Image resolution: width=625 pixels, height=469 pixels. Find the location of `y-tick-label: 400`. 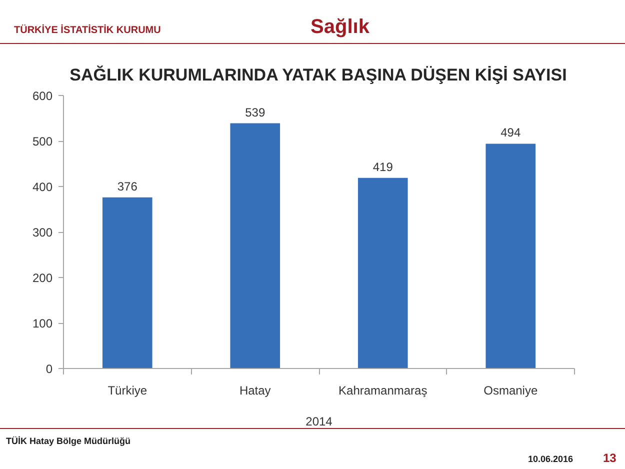

y-tick-label: 400 is located at coordinates (42, 187).